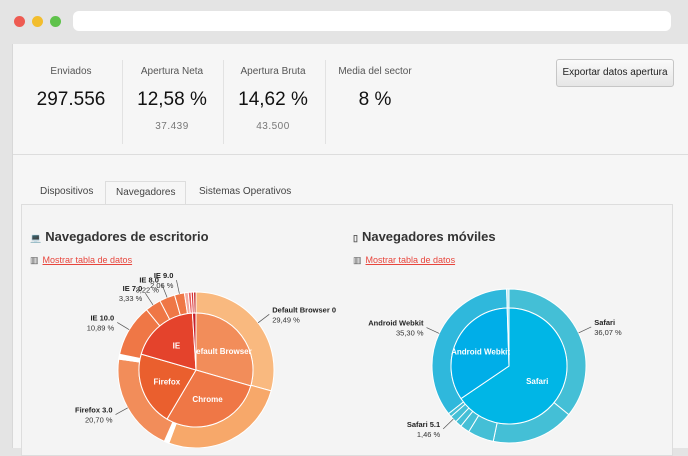  What do you see at coordinates (273, 99) in the screenshot?
I see `stat-value: 14,62 %` at bounding box center [273, 99].